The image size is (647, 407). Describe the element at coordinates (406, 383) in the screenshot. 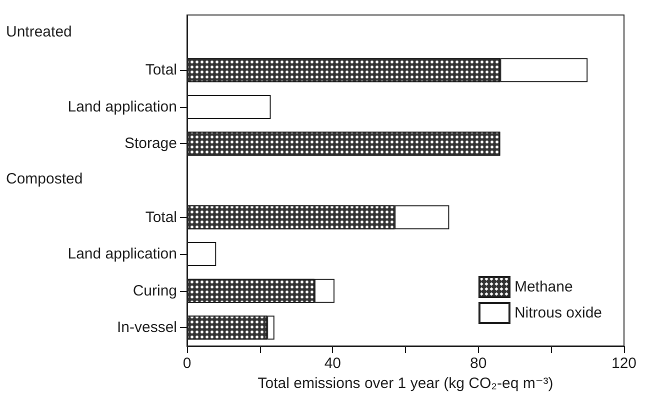

I see `x-axis-title: Total emissions over 1 year (kg CO₂-eq m⁻³)` at that location.